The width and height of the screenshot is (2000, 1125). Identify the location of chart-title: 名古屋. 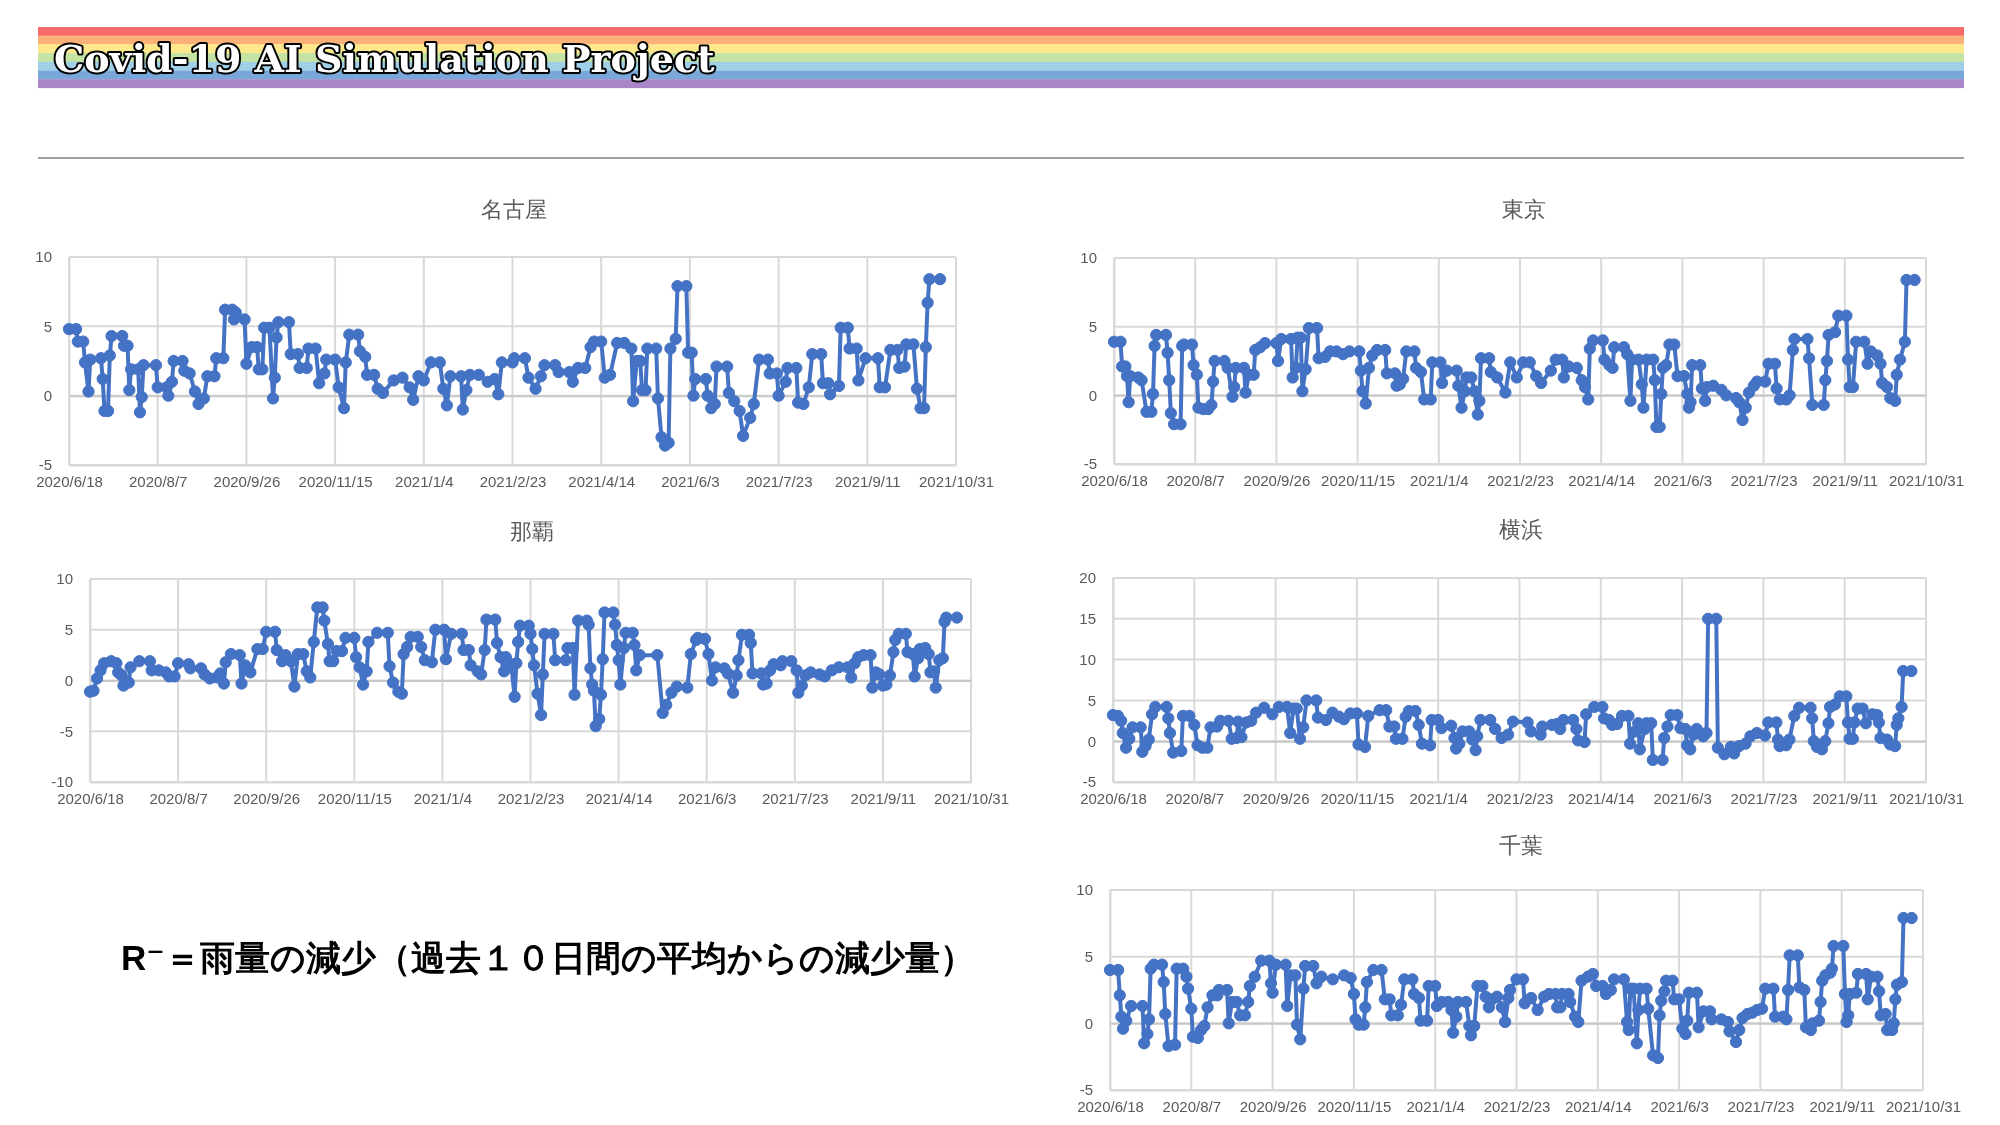
(514, 209).